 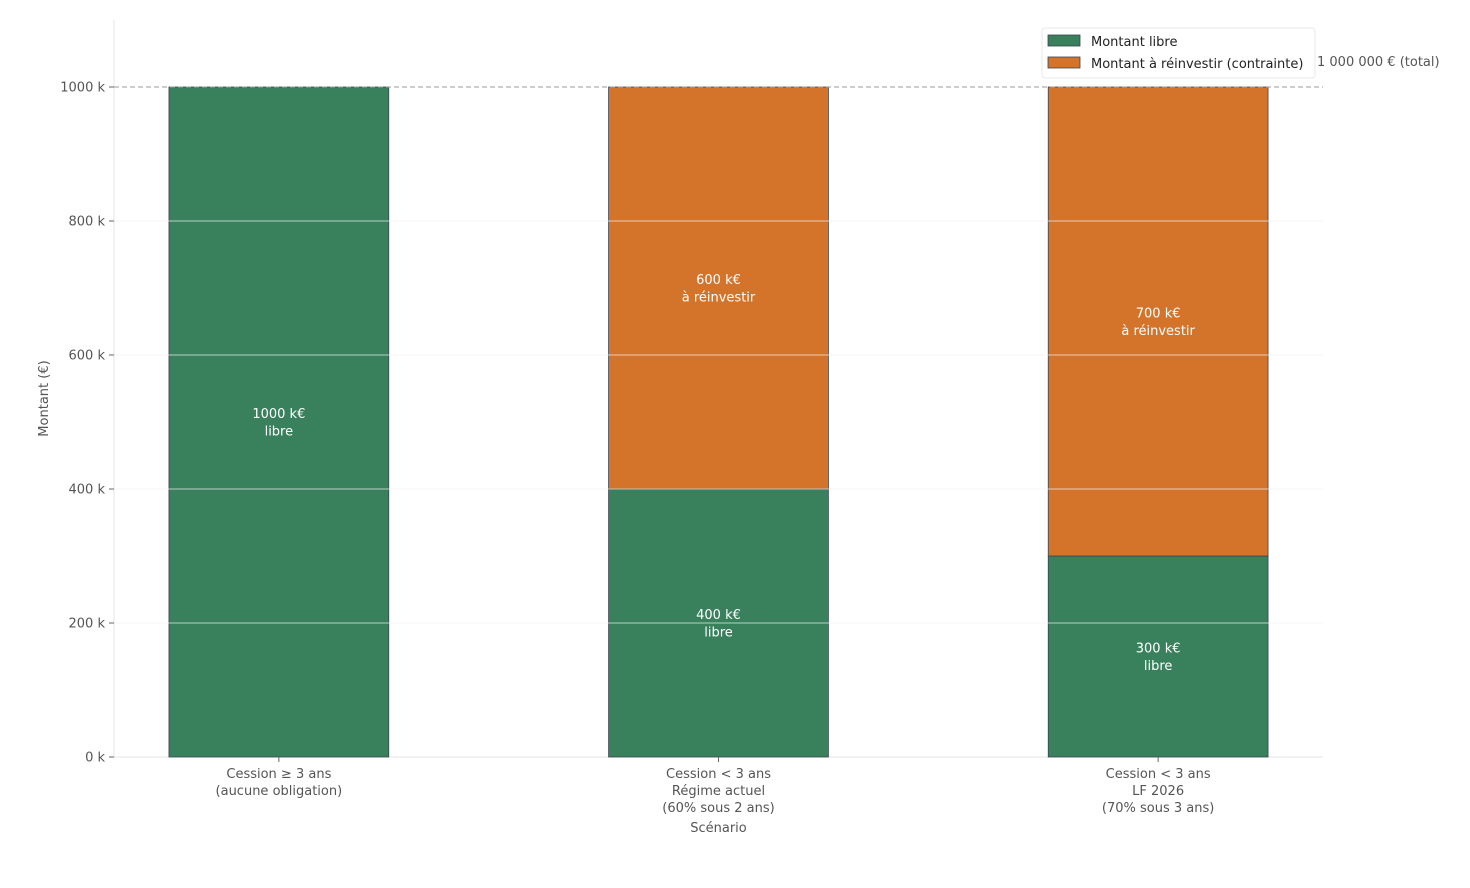 What do you see at coordinates (278, 414) in the screenshot?
I see `bar-data-label: 1000 k€` at bounding box center [278, 414].